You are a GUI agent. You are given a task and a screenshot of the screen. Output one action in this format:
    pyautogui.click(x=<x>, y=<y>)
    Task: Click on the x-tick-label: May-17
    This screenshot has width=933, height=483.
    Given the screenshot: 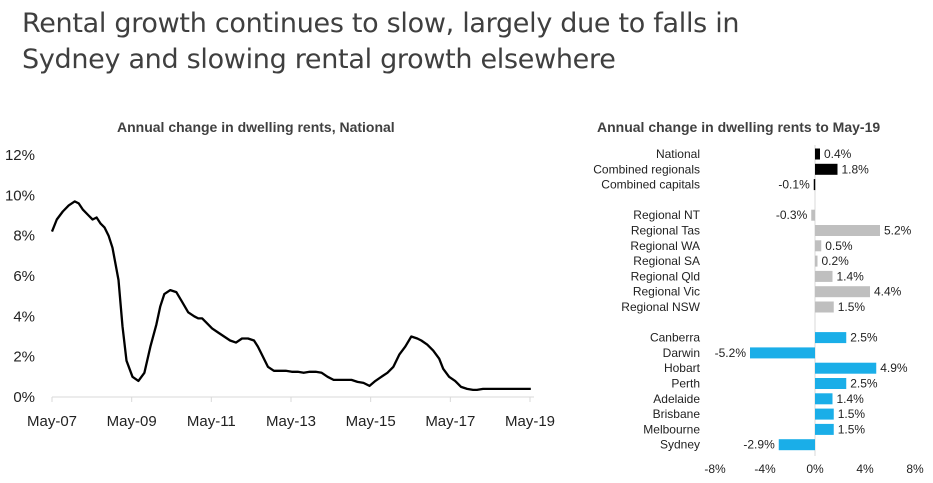 What is the action you would take?
    pyautogui.click(x=450, y=421)
    